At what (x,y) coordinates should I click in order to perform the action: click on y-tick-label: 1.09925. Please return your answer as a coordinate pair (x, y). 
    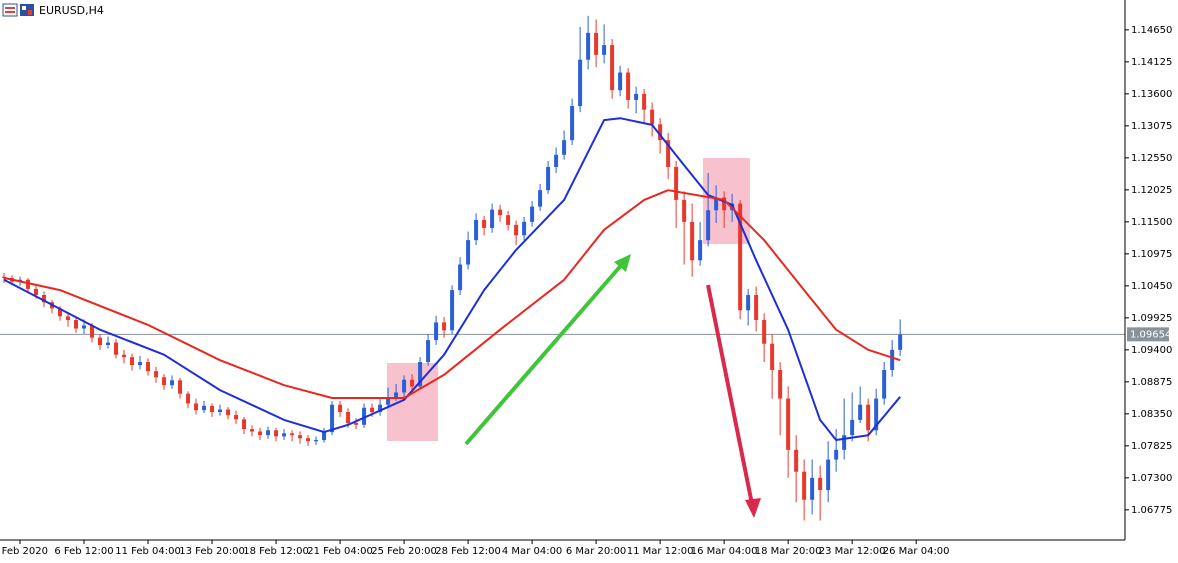
    Looking at the image, I should click on (1151, 318).